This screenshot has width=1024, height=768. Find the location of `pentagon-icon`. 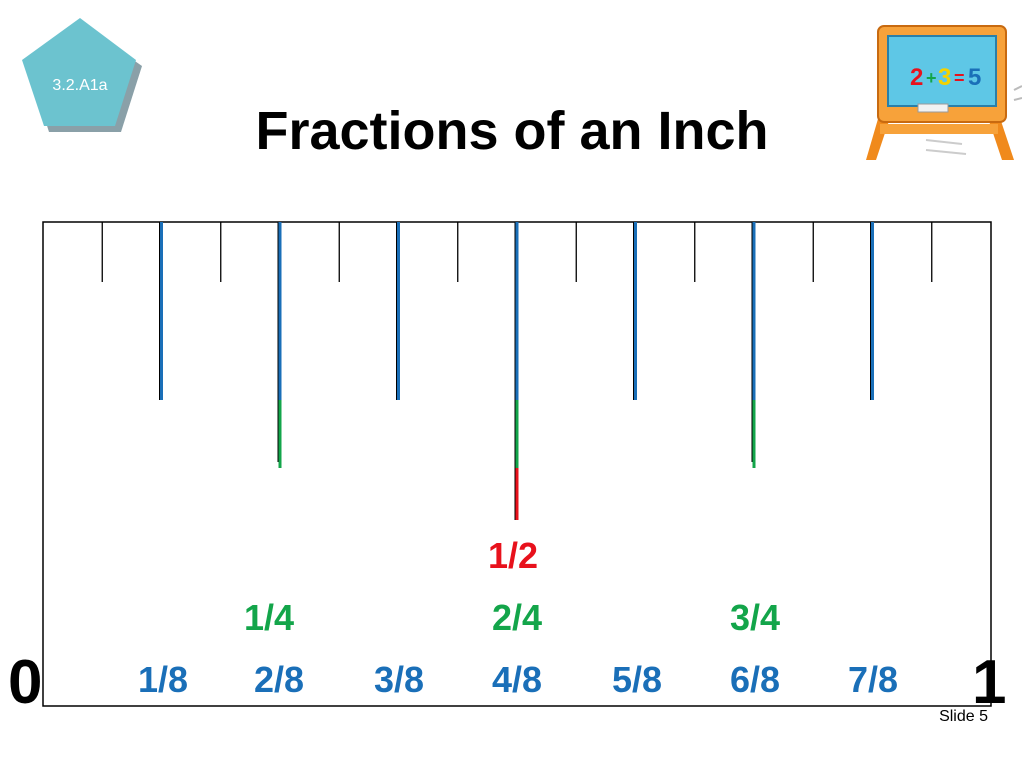

pentagon-icon is located at coordinates (82, 75).